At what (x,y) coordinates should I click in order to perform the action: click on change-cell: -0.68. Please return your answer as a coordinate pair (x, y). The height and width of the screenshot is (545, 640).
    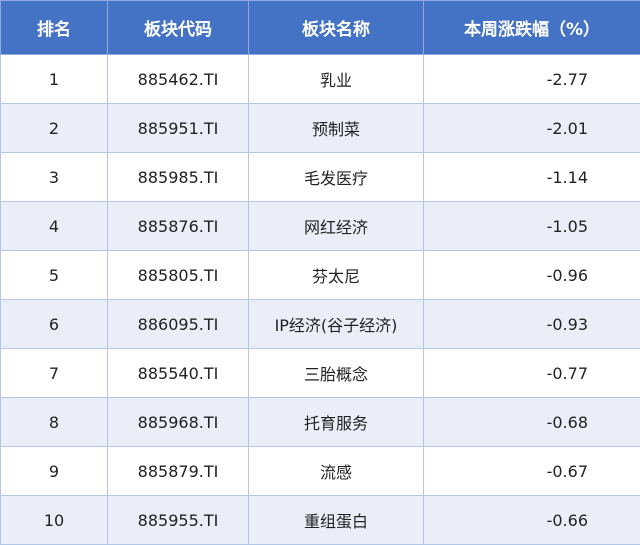
    Looking at the image, I should click on (532, 422).